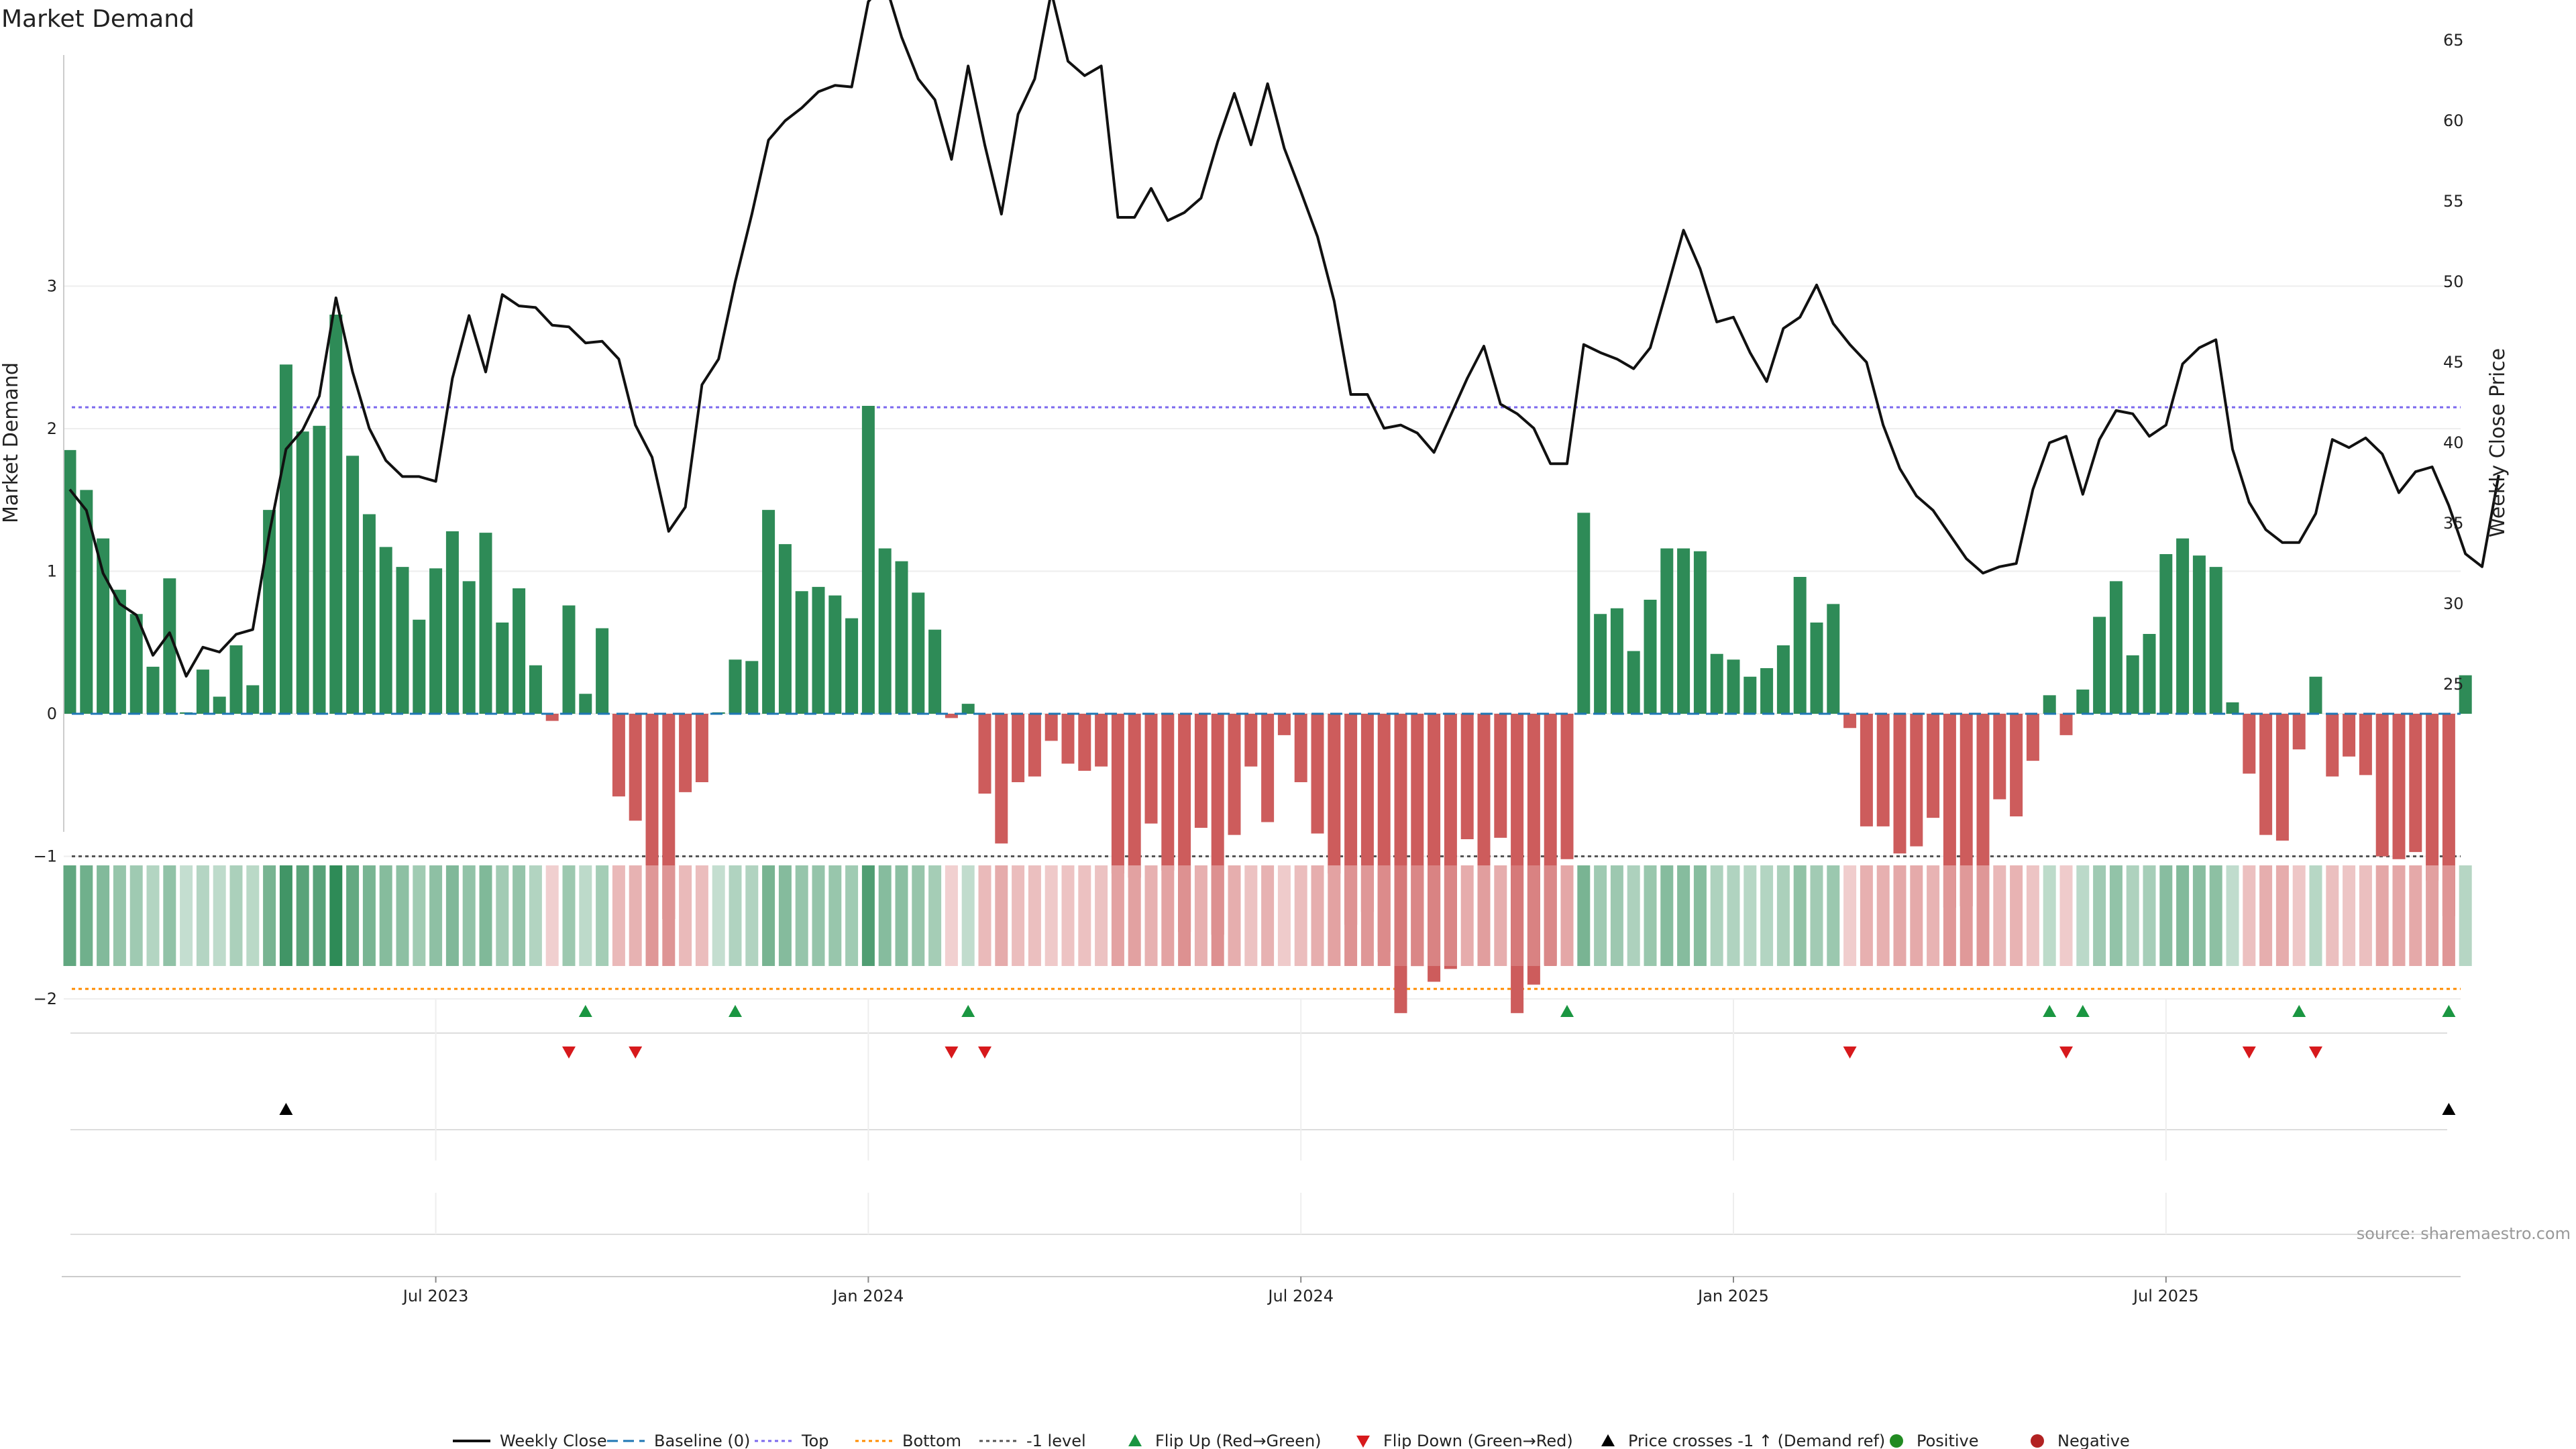  Describe the element at coordinates (868, 1296) in the screenshot. I see `x-tick-label: Jan 2024` at that location.